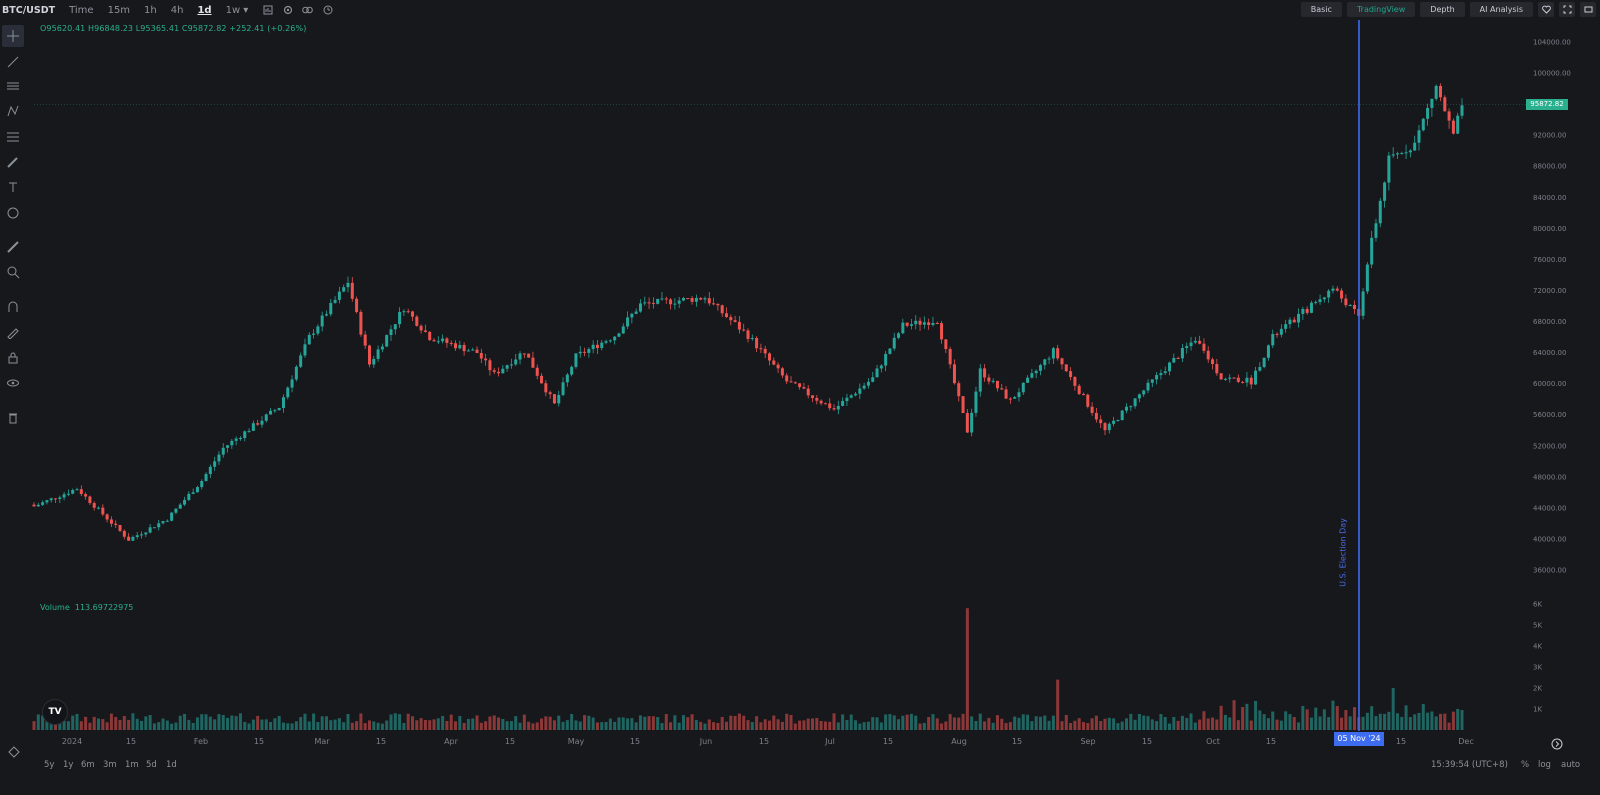 Image resolution: width=1600 pixels, height=795 pixels. I want to click on interval-15m: 15m, so click(119, 10).